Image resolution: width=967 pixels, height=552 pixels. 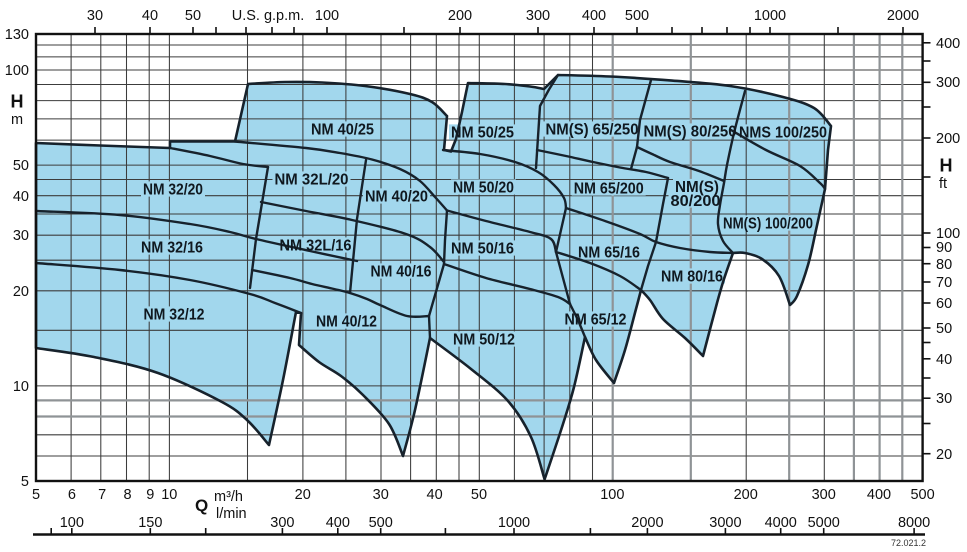 I want to click on svg-text: NM 40/25, so click(x=342, y=130).